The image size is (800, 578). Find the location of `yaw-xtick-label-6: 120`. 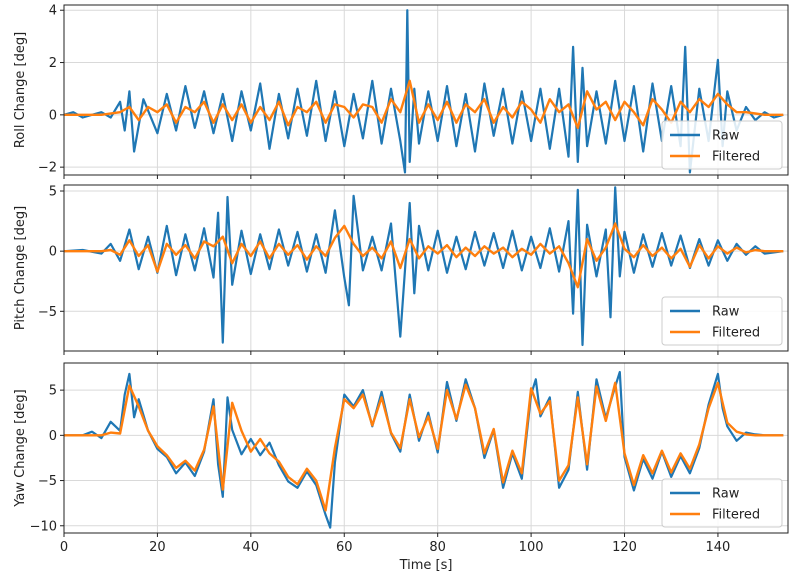

yaw-xtick-label-6: 120 is located at coordinates (624, 547).